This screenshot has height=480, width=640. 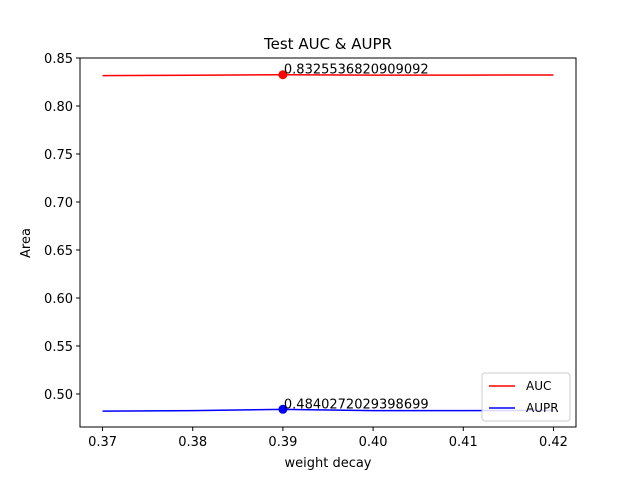 What do you see at coordinates (463, 442) in the screenshot?
I see `x-tick-label: 0.41` at bounding box center [463, 442].